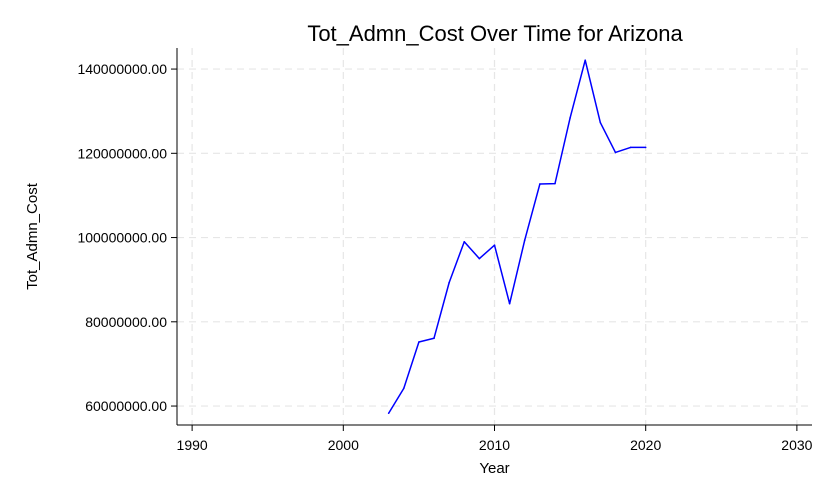  I want to click on chart-title: Tot_Admn_Cost Over Time for Arizona, so click(495, 33).